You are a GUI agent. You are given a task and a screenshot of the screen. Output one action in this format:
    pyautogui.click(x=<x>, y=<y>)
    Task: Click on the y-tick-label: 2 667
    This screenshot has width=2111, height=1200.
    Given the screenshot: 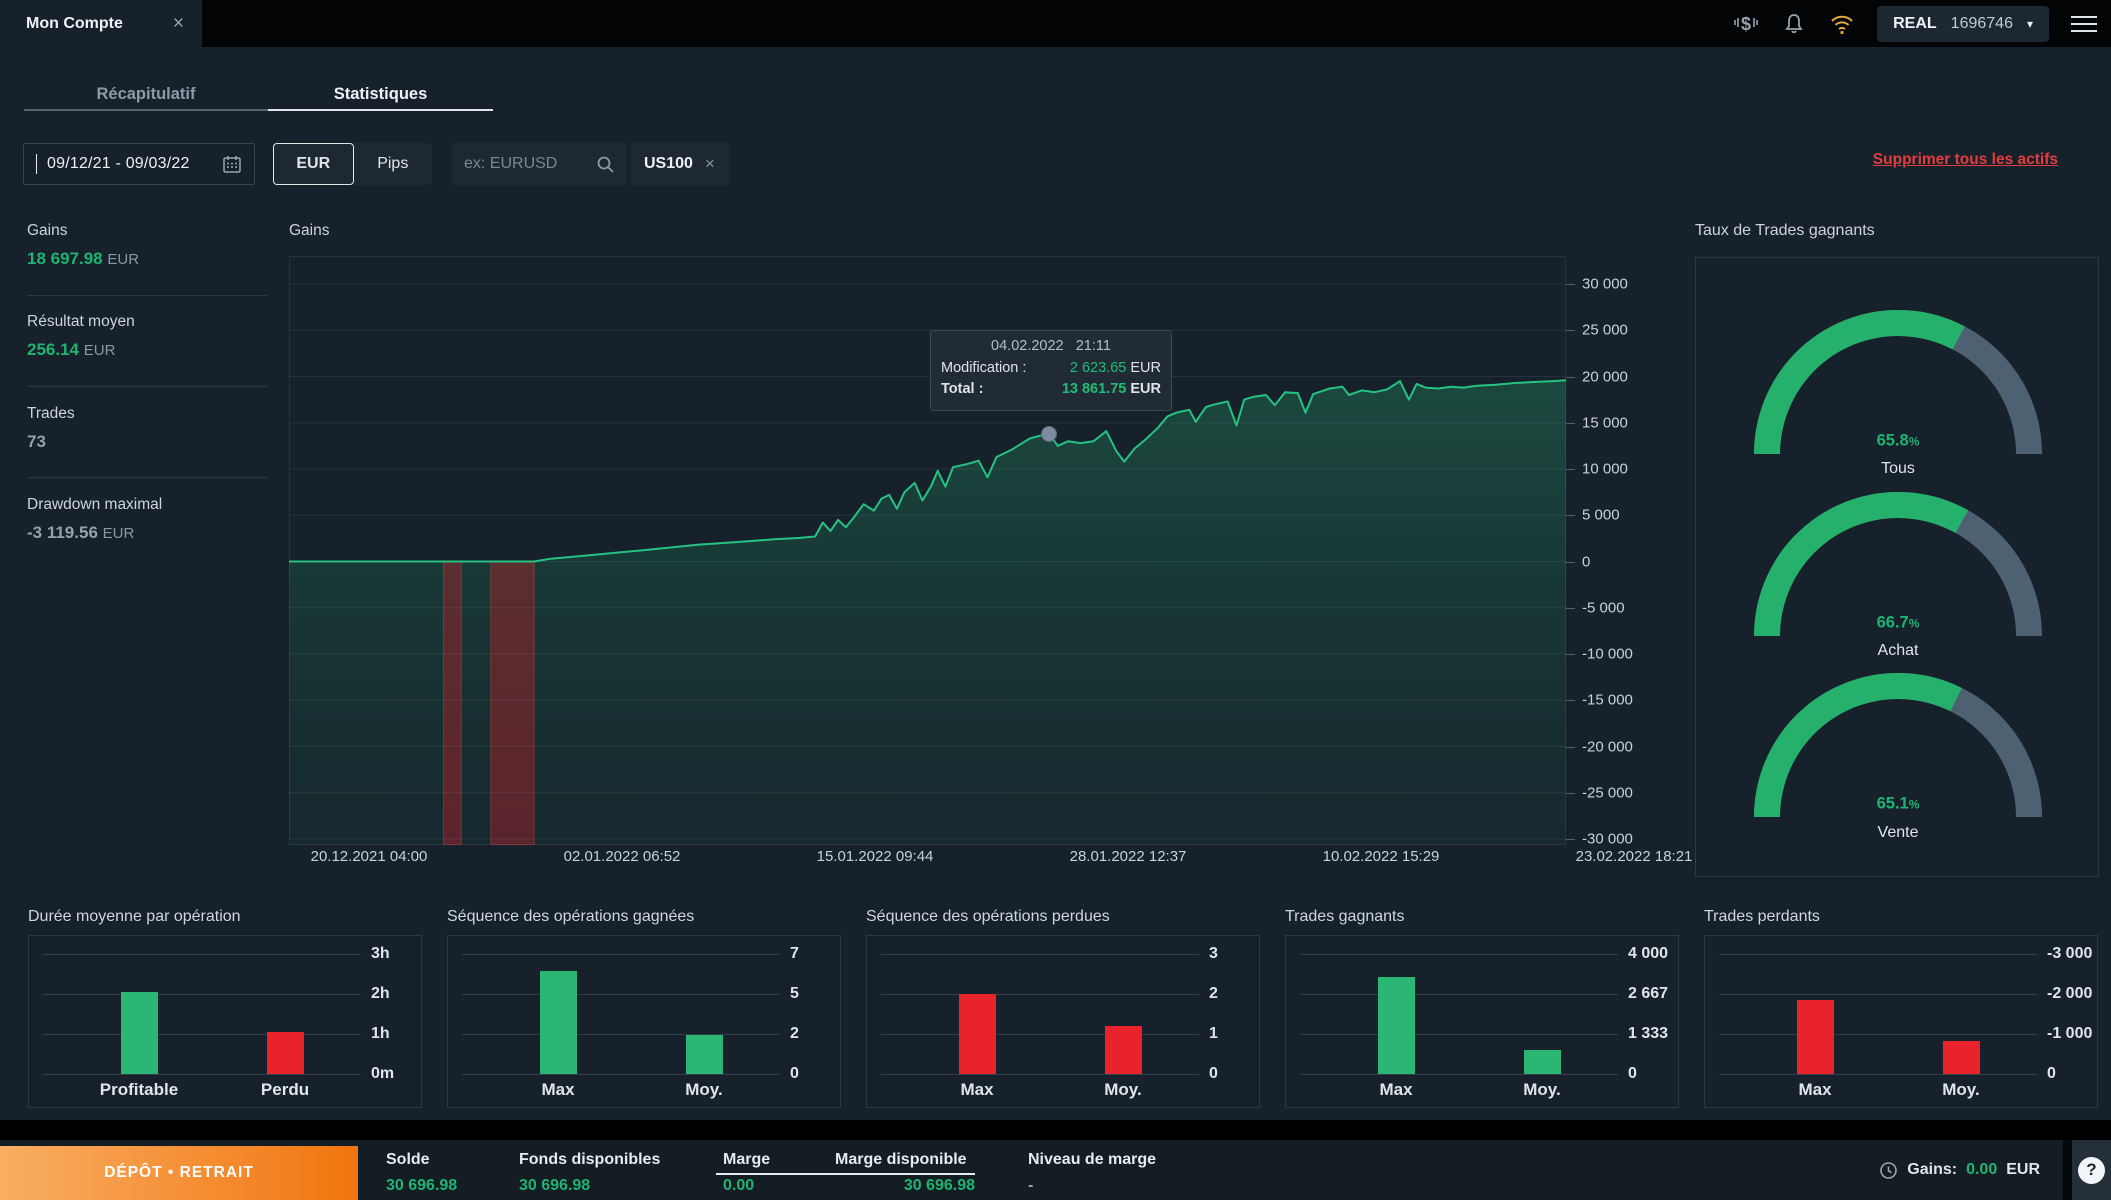 What is the action you would take?
    pyautogui.click(x=1648, y=993)
    